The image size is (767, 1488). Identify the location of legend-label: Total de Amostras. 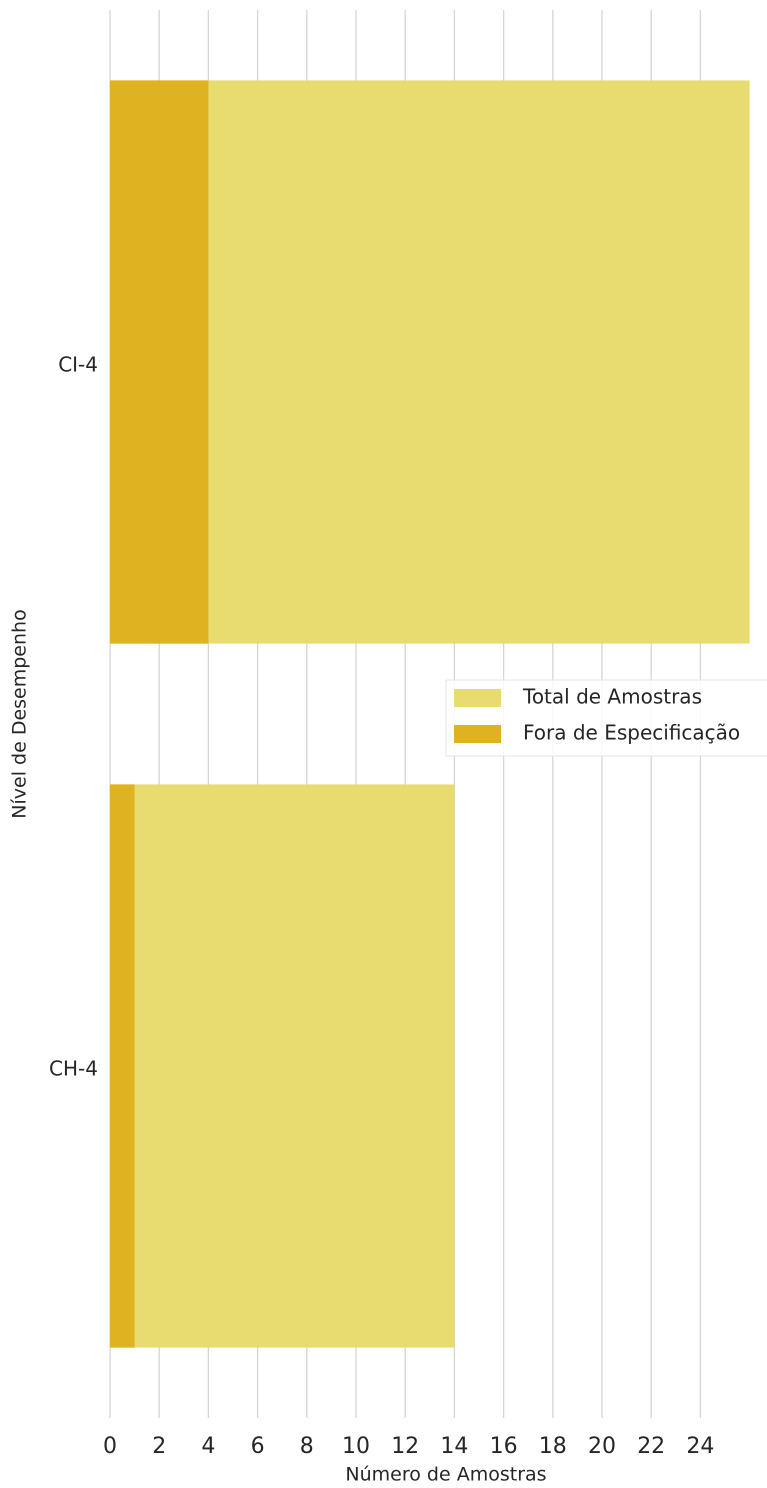
(612, 697).